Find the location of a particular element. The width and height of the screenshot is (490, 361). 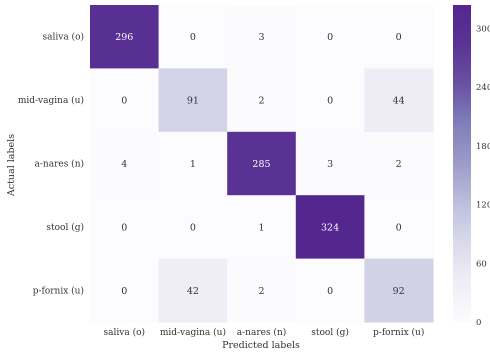

colorbar-tick-label: 60 is located at coordinates (481, 264).